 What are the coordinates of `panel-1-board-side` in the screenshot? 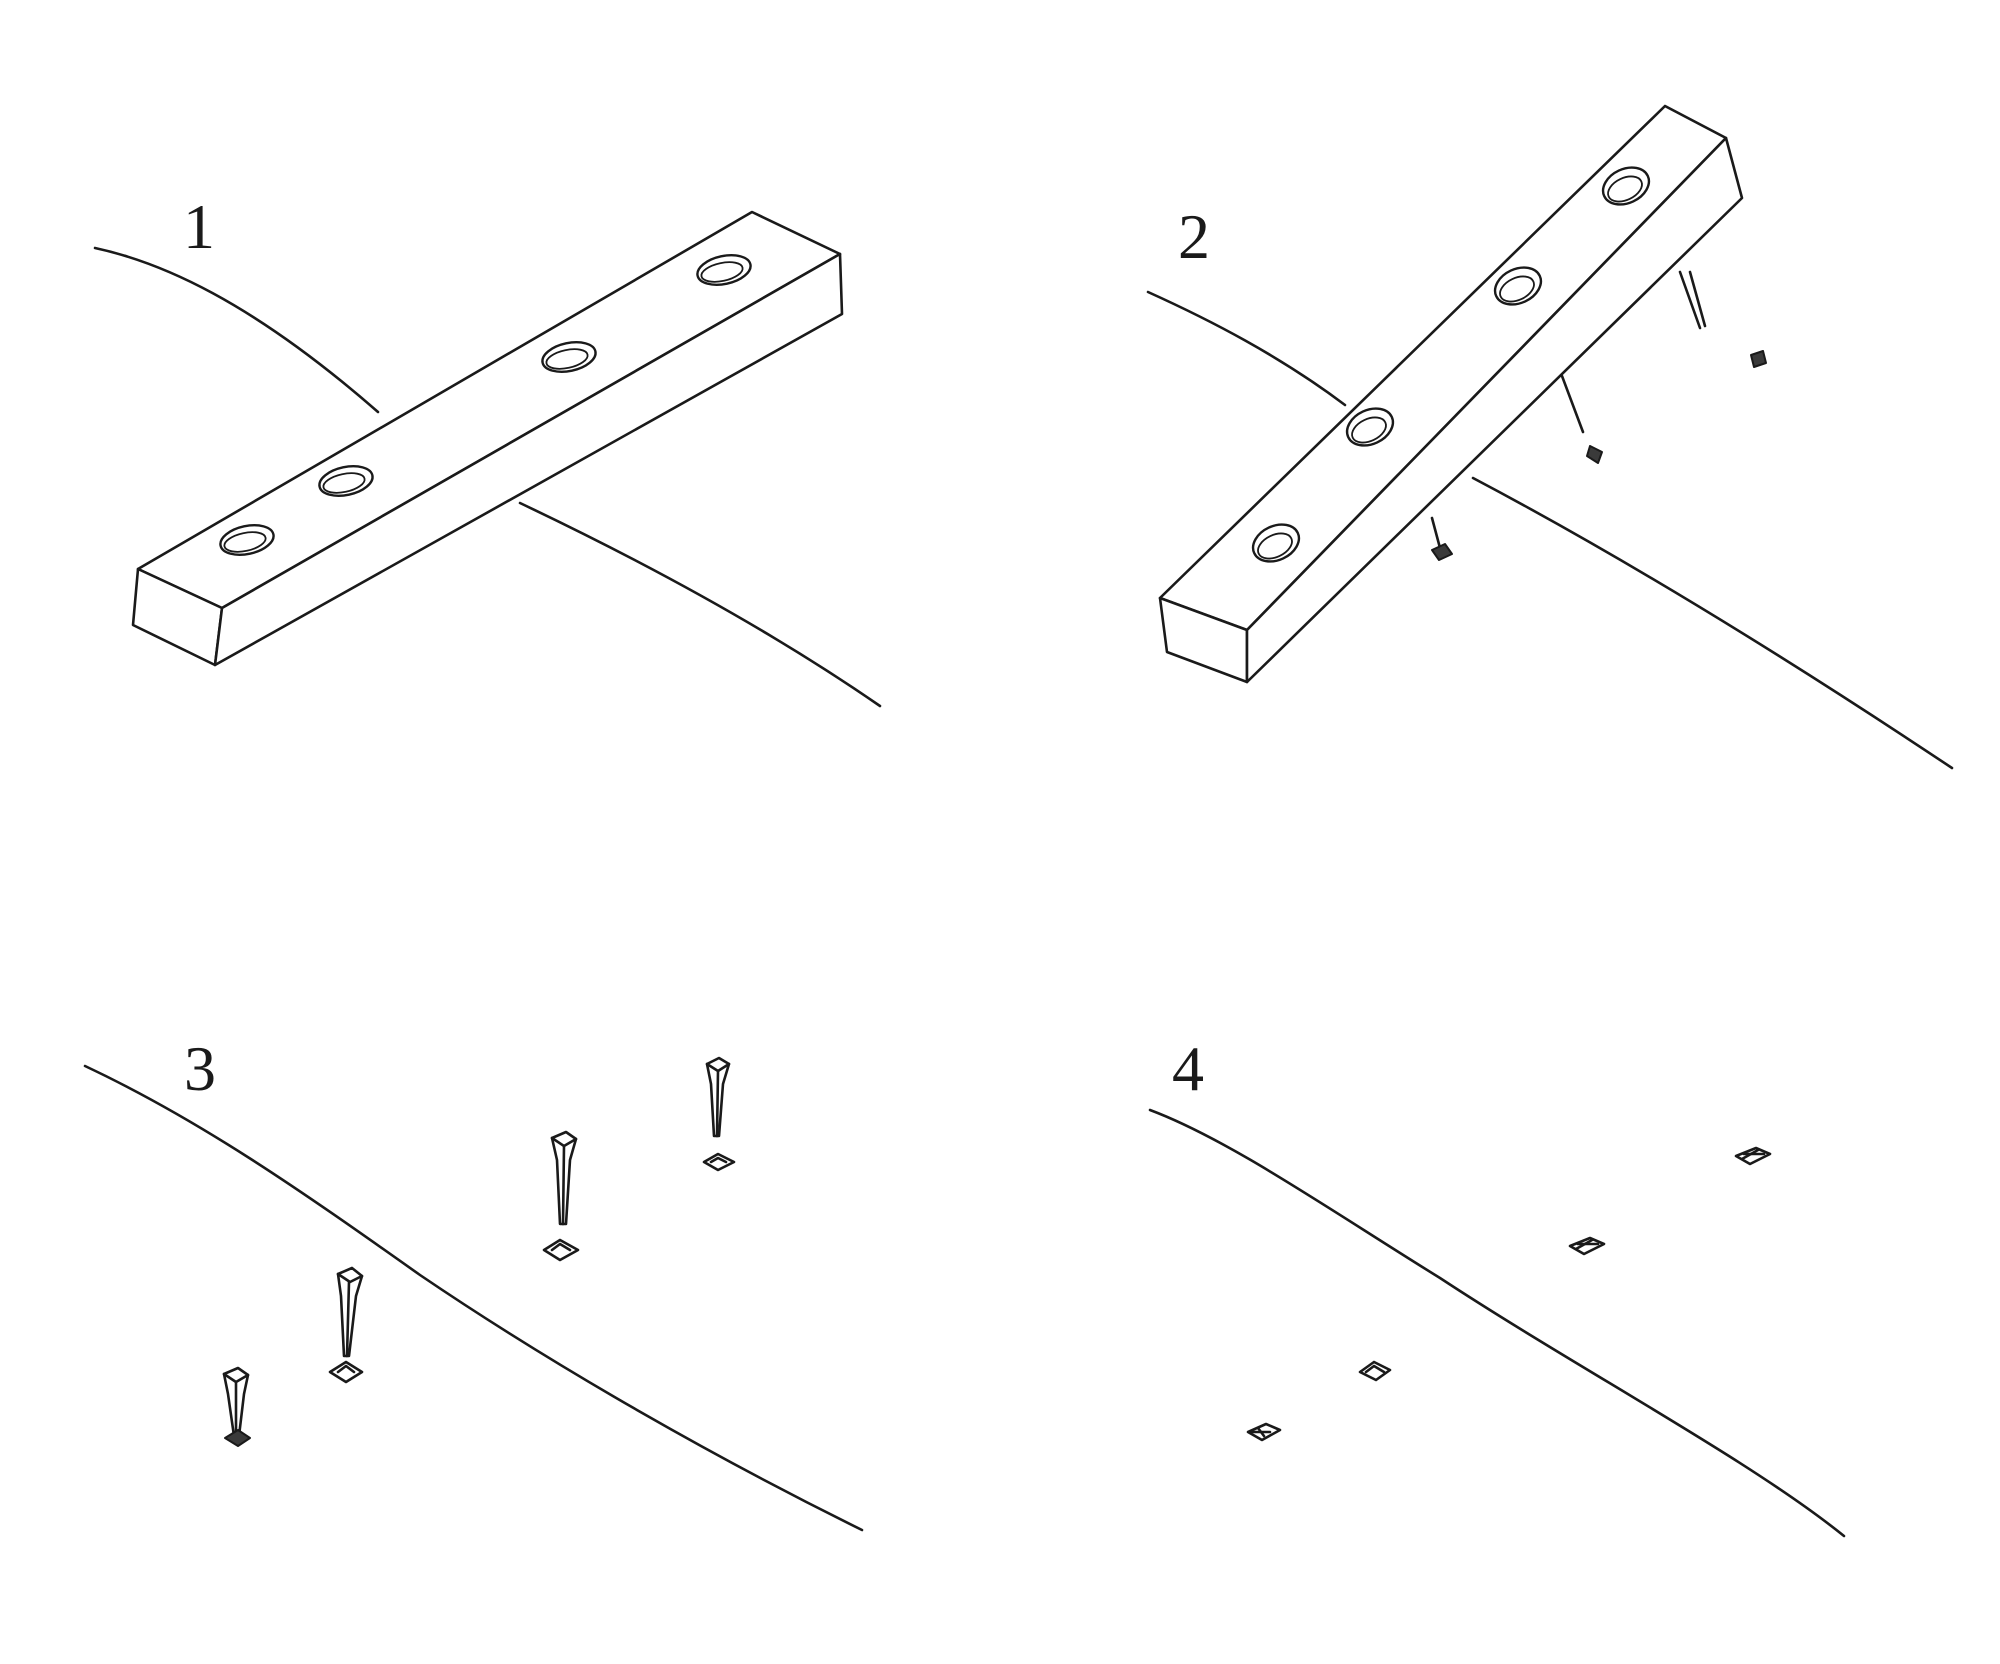 It's located at (528, 459).